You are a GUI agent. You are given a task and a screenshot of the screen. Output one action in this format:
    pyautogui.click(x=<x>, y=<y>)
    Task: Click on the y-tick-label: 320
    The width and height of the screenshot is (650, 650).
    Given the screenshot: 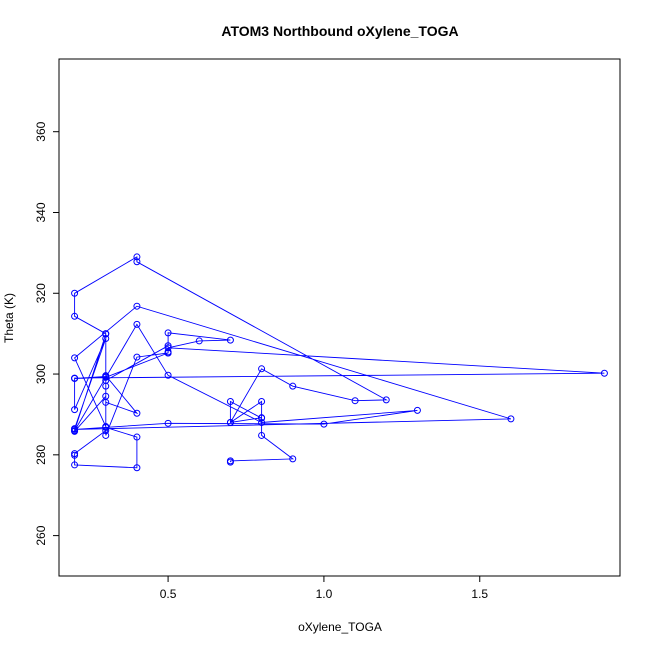 What is the action you would take?
    pyautogui.click(x=41, y=293)
    